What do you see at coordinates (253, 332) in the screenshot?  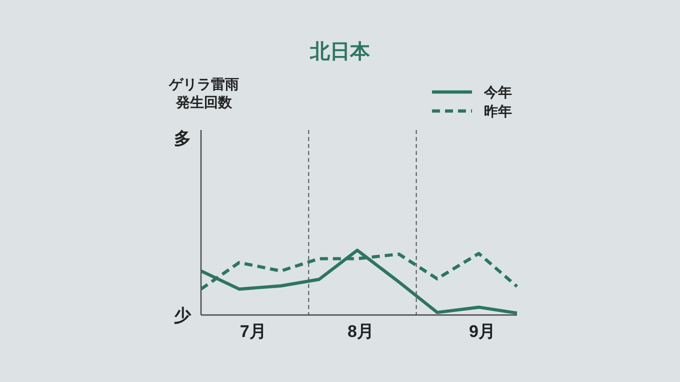 I see `x-tick-label: 7月` at bounding box center [253, 332].